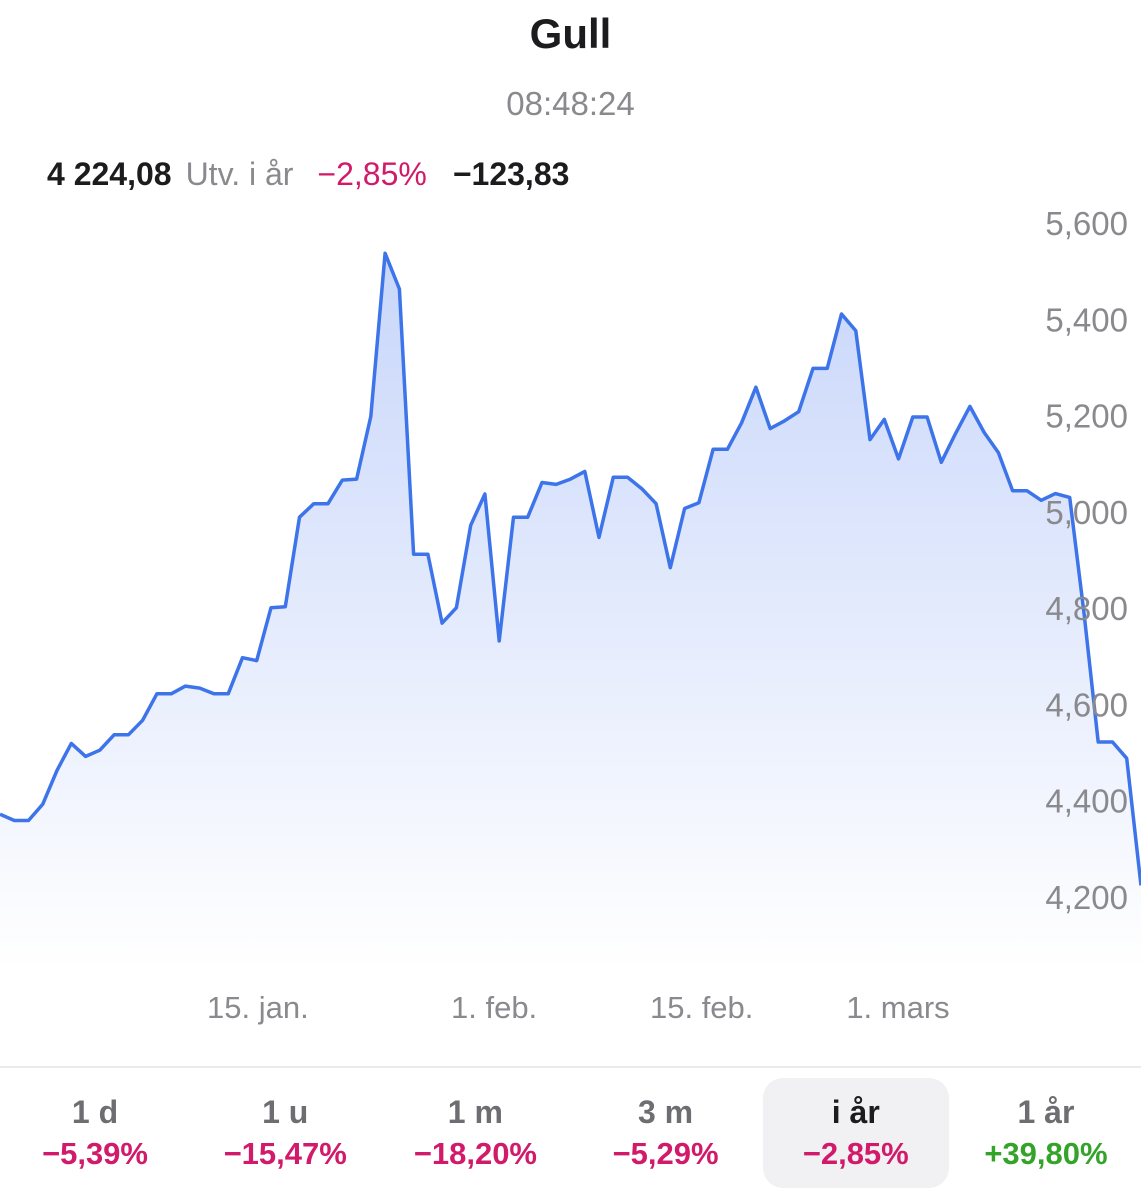  What do you see at coordinates (511, 174) in the screenshot?
I see `change-absolute: −123,83` at bounding box center [511, 174].